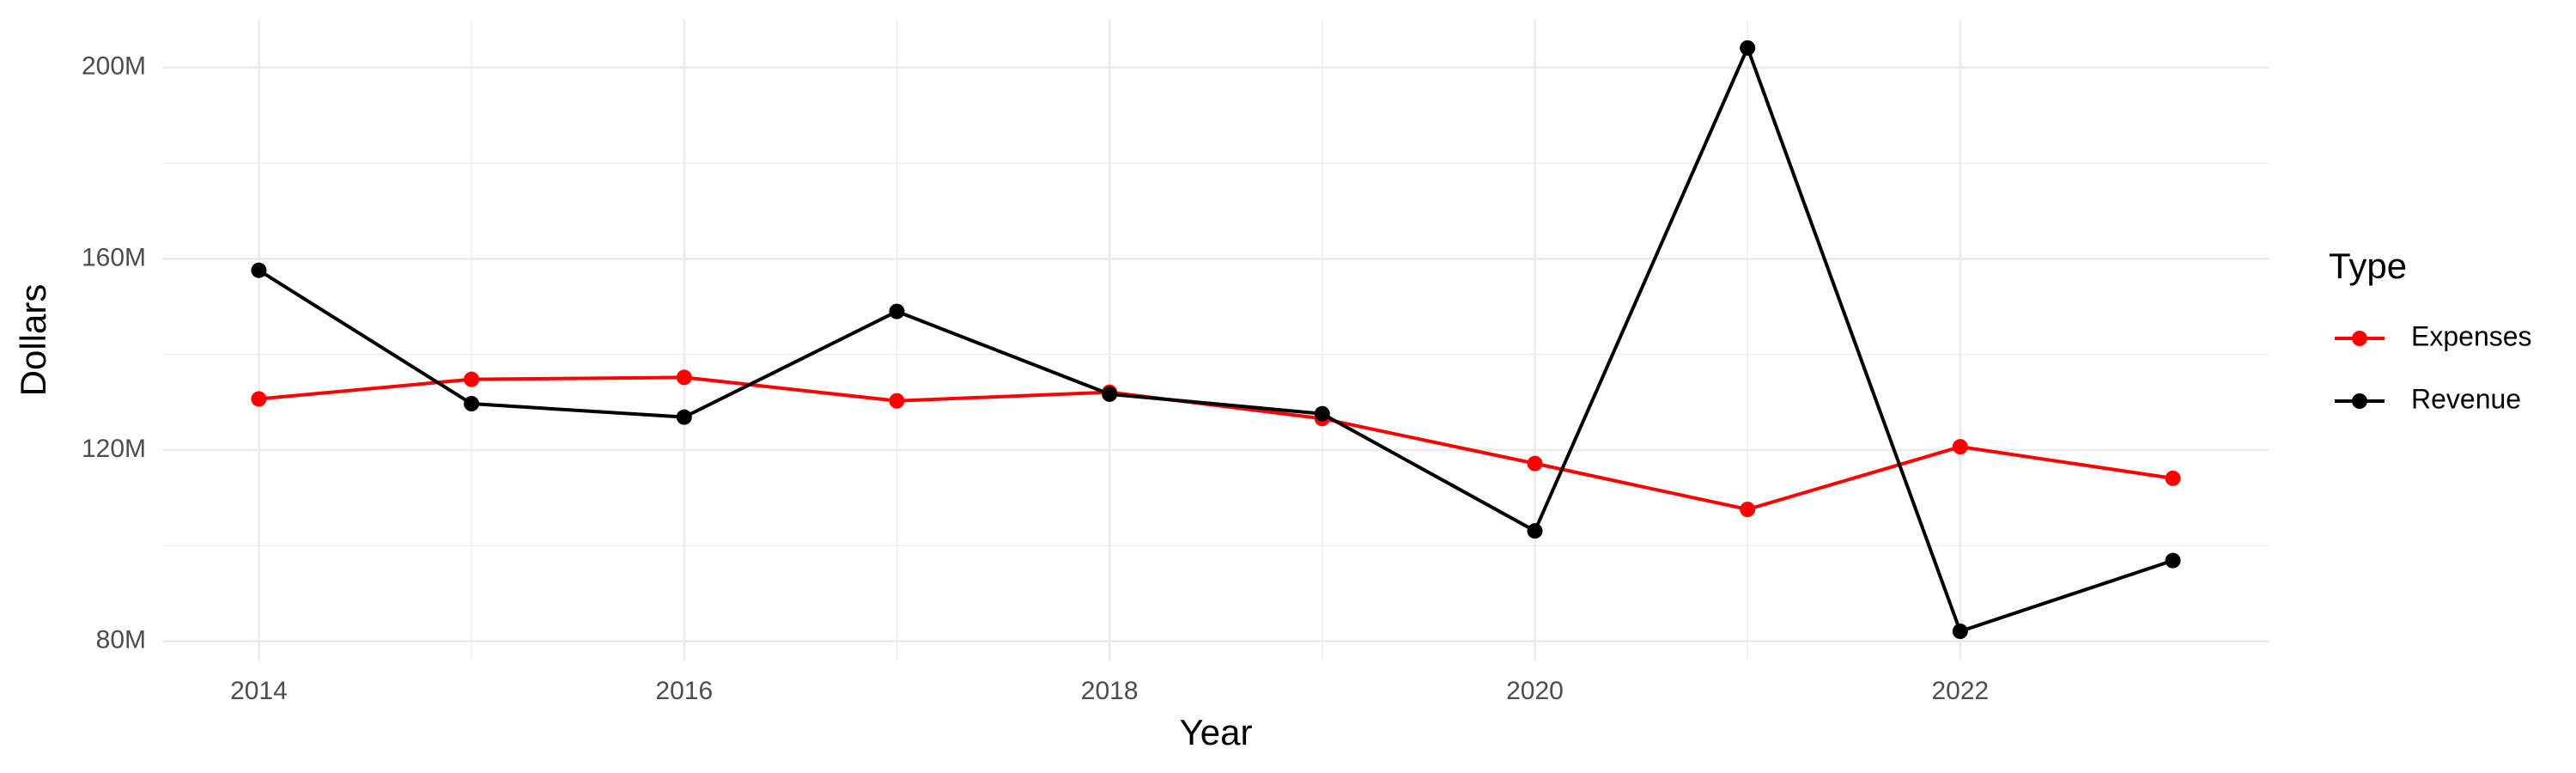  What do you see at coordinates (259, 691) in the screenshot?
I see `x-tick-label: 2014` at bounding box center [259, 691].